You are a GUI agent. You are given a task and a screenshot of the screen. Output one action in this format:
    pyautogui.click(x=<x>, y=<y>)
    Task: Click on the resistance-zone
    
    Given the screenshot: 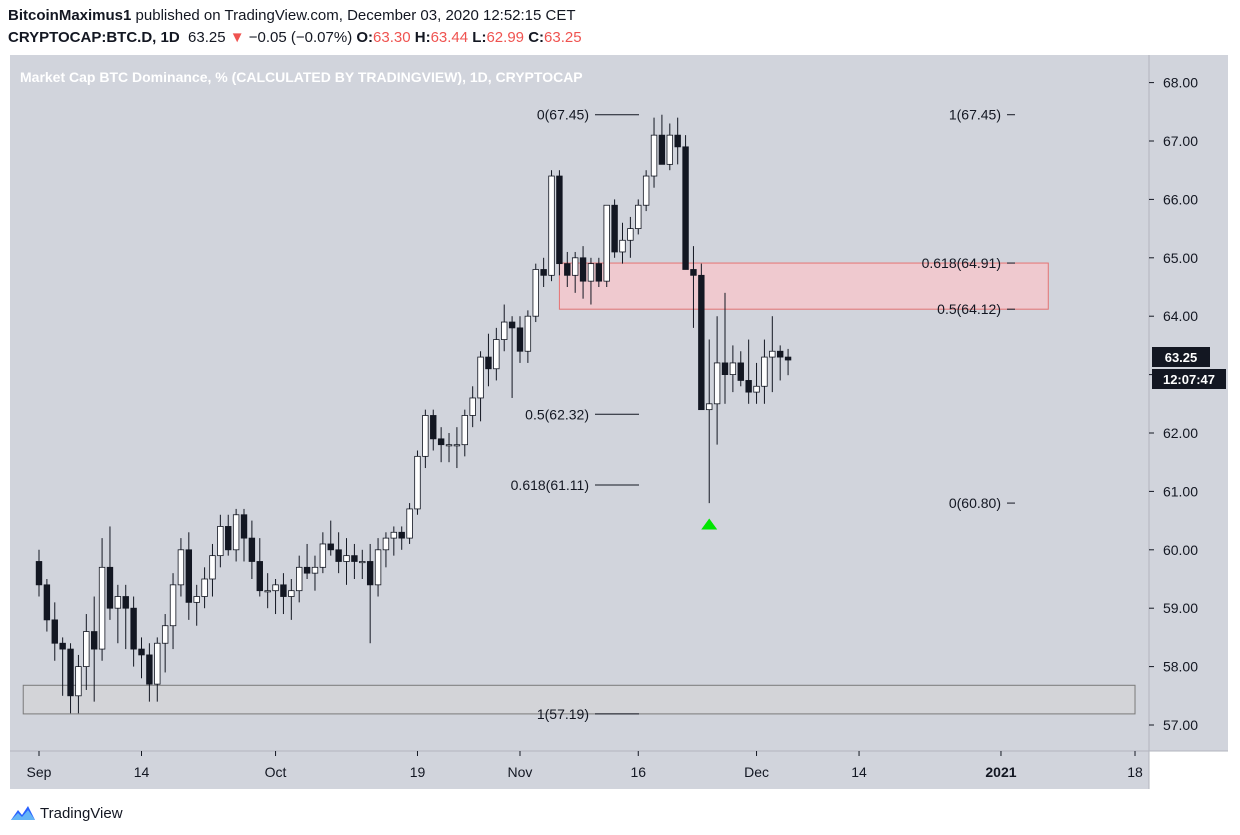 What is the action you would take?
    pyautogui.click(x=803, y=286)
    